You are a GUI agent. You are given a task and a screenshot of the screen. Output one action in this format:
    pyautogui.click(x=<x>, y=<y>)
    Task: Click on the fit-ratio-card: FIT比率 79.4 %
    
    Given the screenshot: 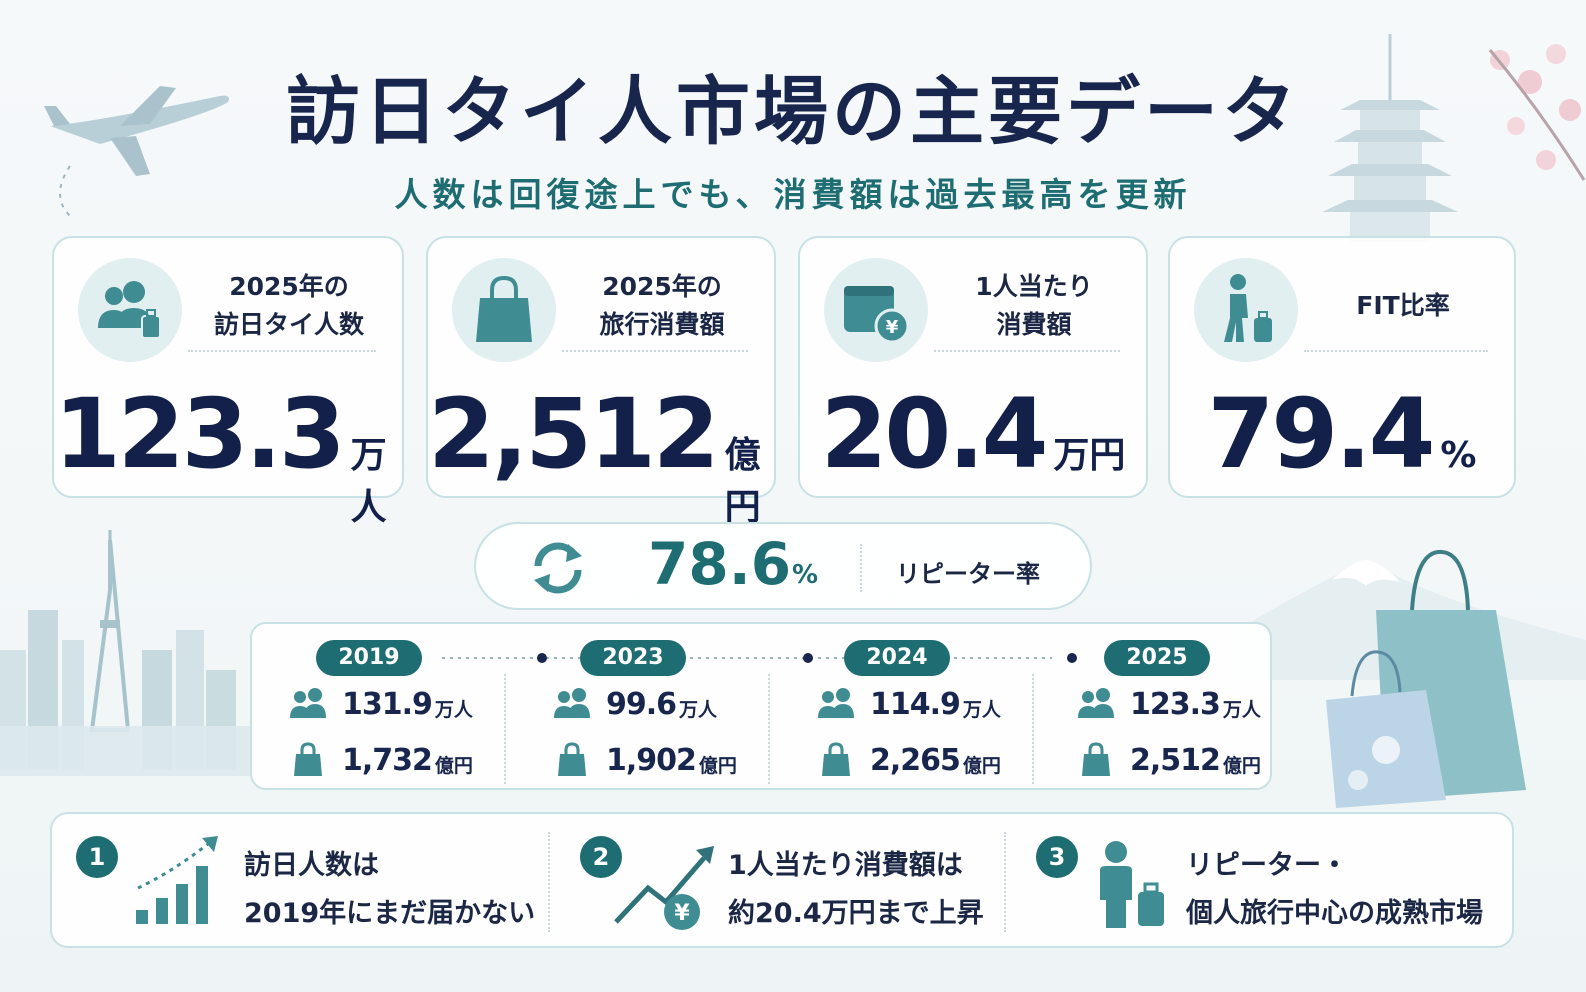 What is the action you would take?
    pyautogui.click(x=1342, y=367)
    